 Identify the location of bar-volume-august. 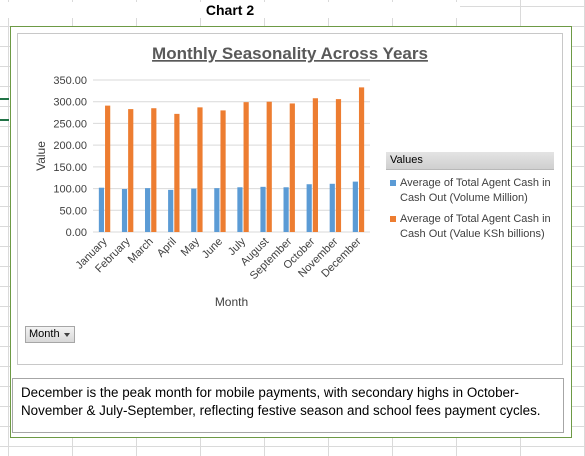
(263, 209).